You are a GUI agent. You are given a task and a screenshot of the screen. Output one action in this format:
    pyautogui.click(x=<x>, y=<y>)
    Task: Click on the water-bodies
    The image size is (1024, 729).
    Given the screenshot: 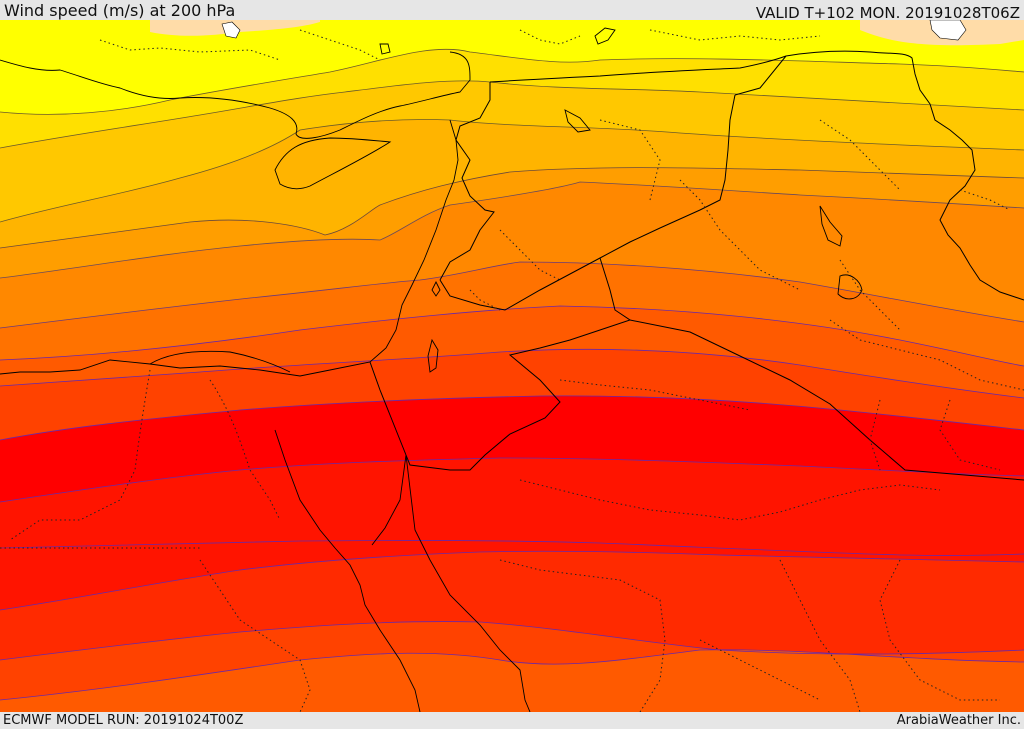 What is the action you would take?
    pyautogui.click(x=594, y=30)
    